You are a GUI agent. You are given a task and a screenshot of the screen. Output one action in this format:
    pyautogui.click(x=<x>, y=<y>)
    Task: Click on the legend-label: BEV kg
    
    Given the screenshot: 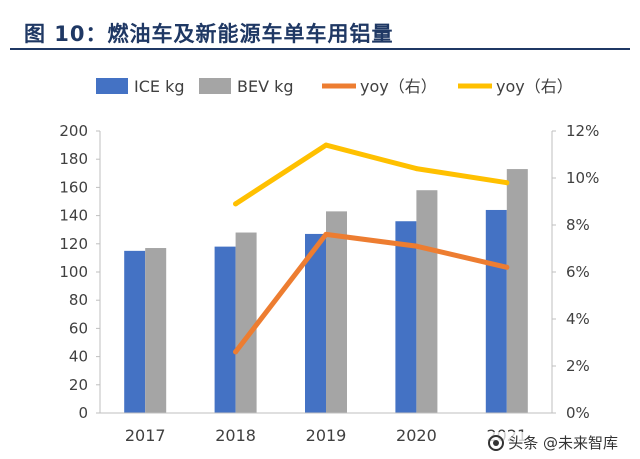 What is the action you would take?
    pyautogui.click(x=265, y=86)
    